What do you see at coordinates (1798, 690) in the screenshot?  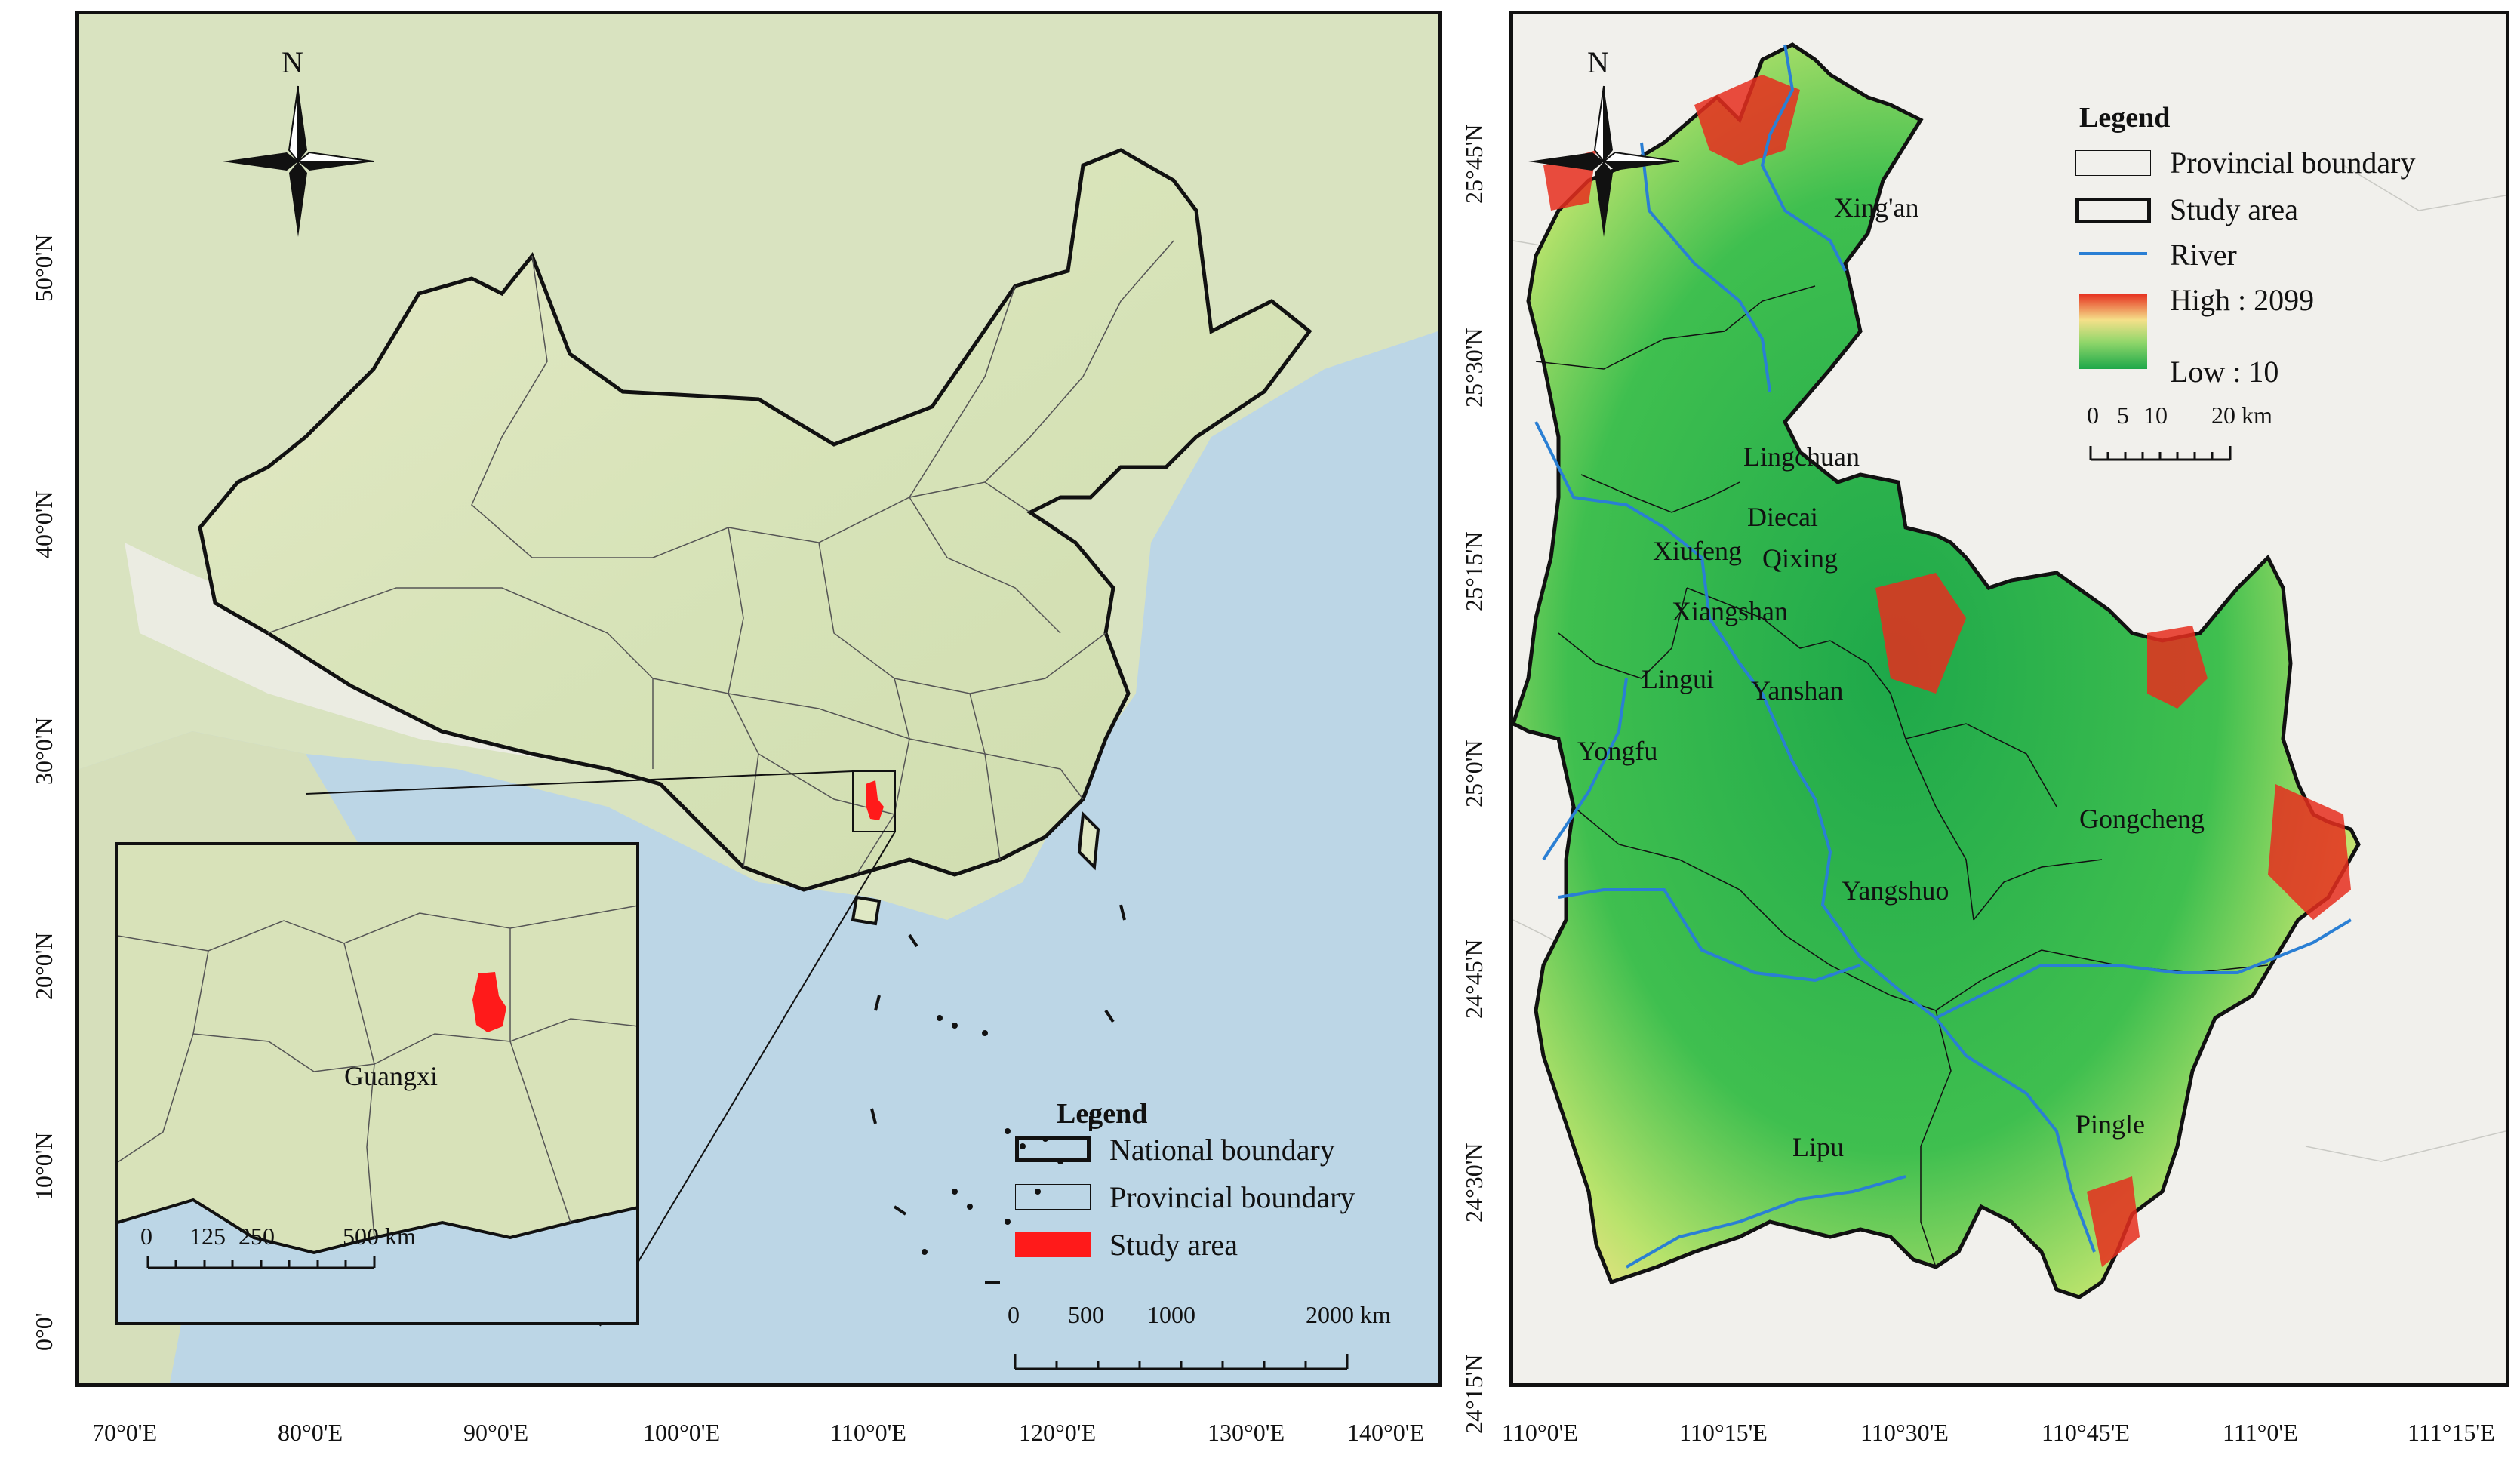 I see `place-yanshan: Yanshan` at bounding box center [1798, 690].